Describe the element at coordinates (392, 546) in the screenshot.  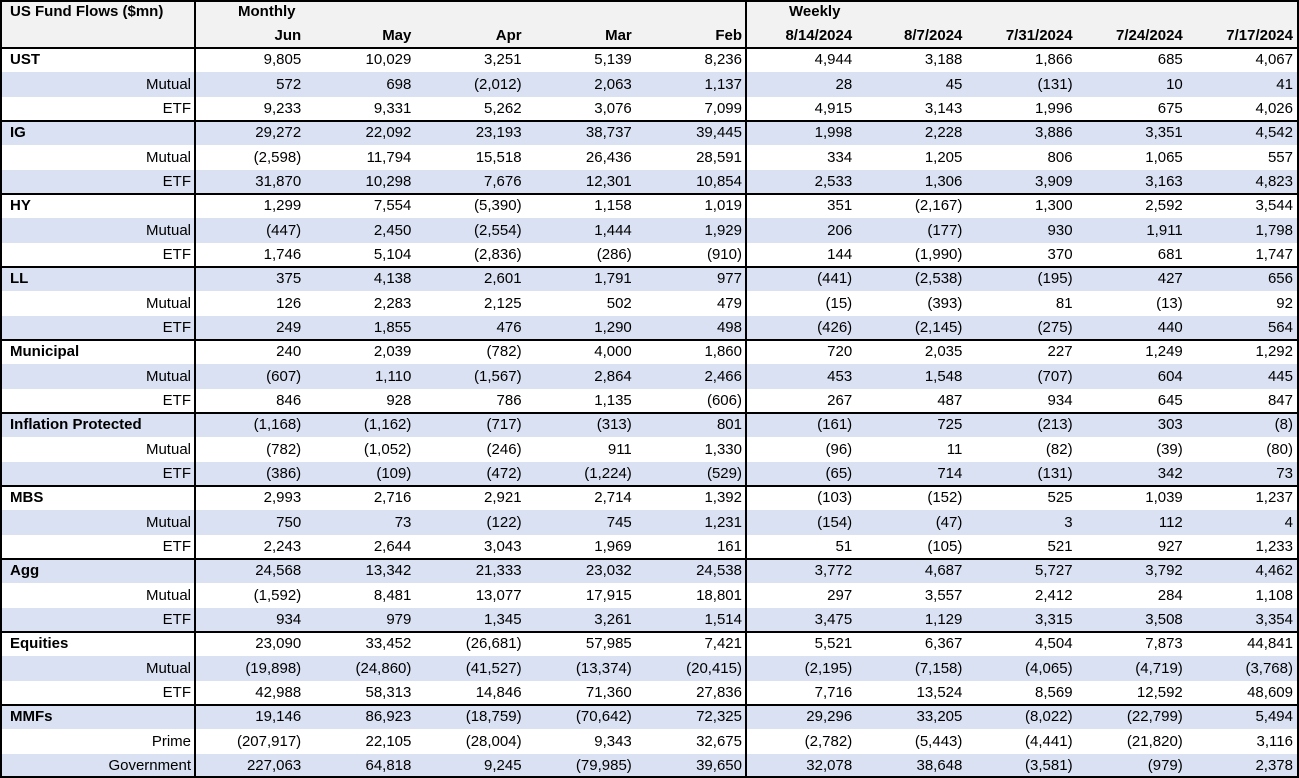
I see `flow-value: 2,644` at that location.